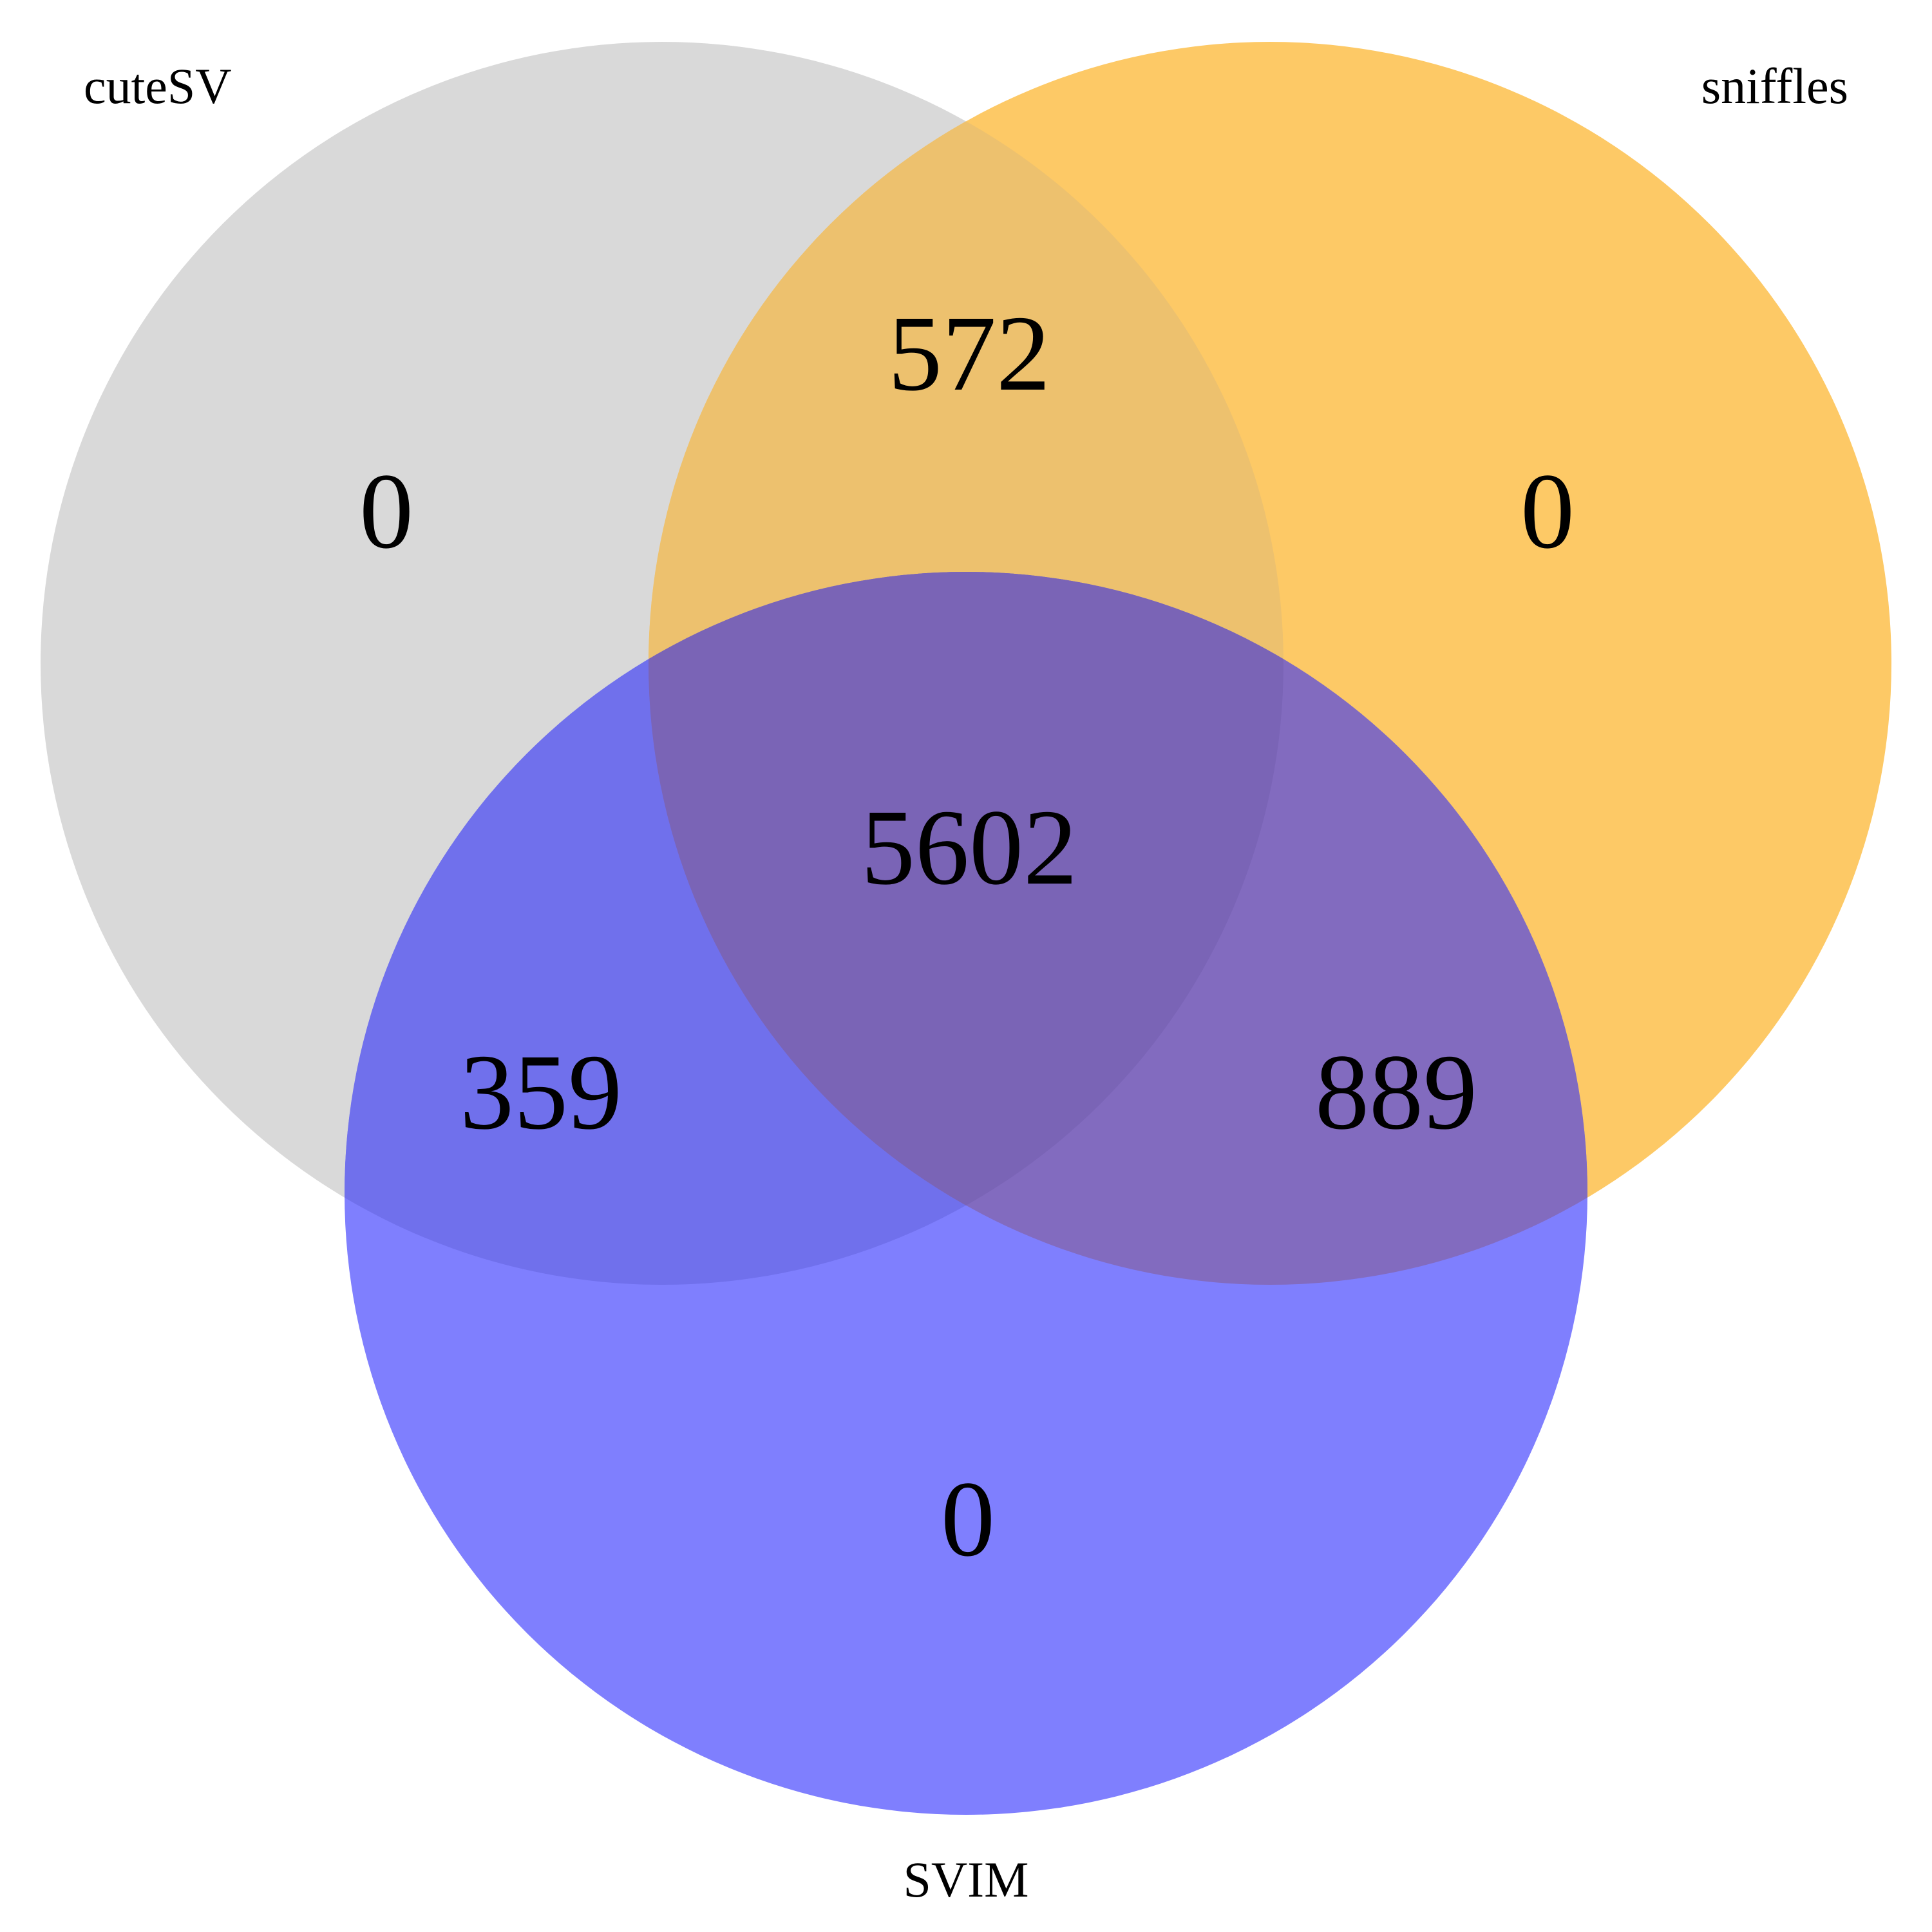 This screenshot has width=1932, height=1932. What do you see at coordinates (966, 1880) in the screenshot?
I see `svim-label: SVIM` at bounding box center [966, 1880].